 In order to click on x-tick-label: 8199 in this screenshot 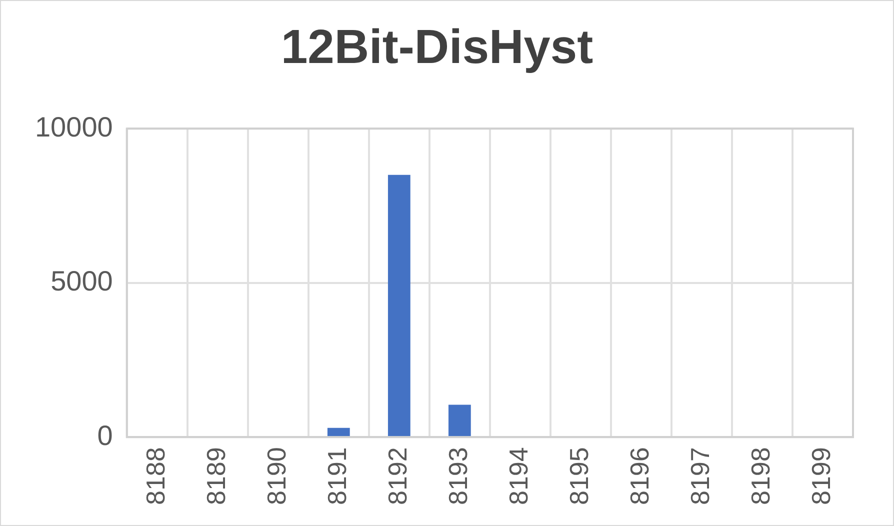, I will do `click(821, 476)`.